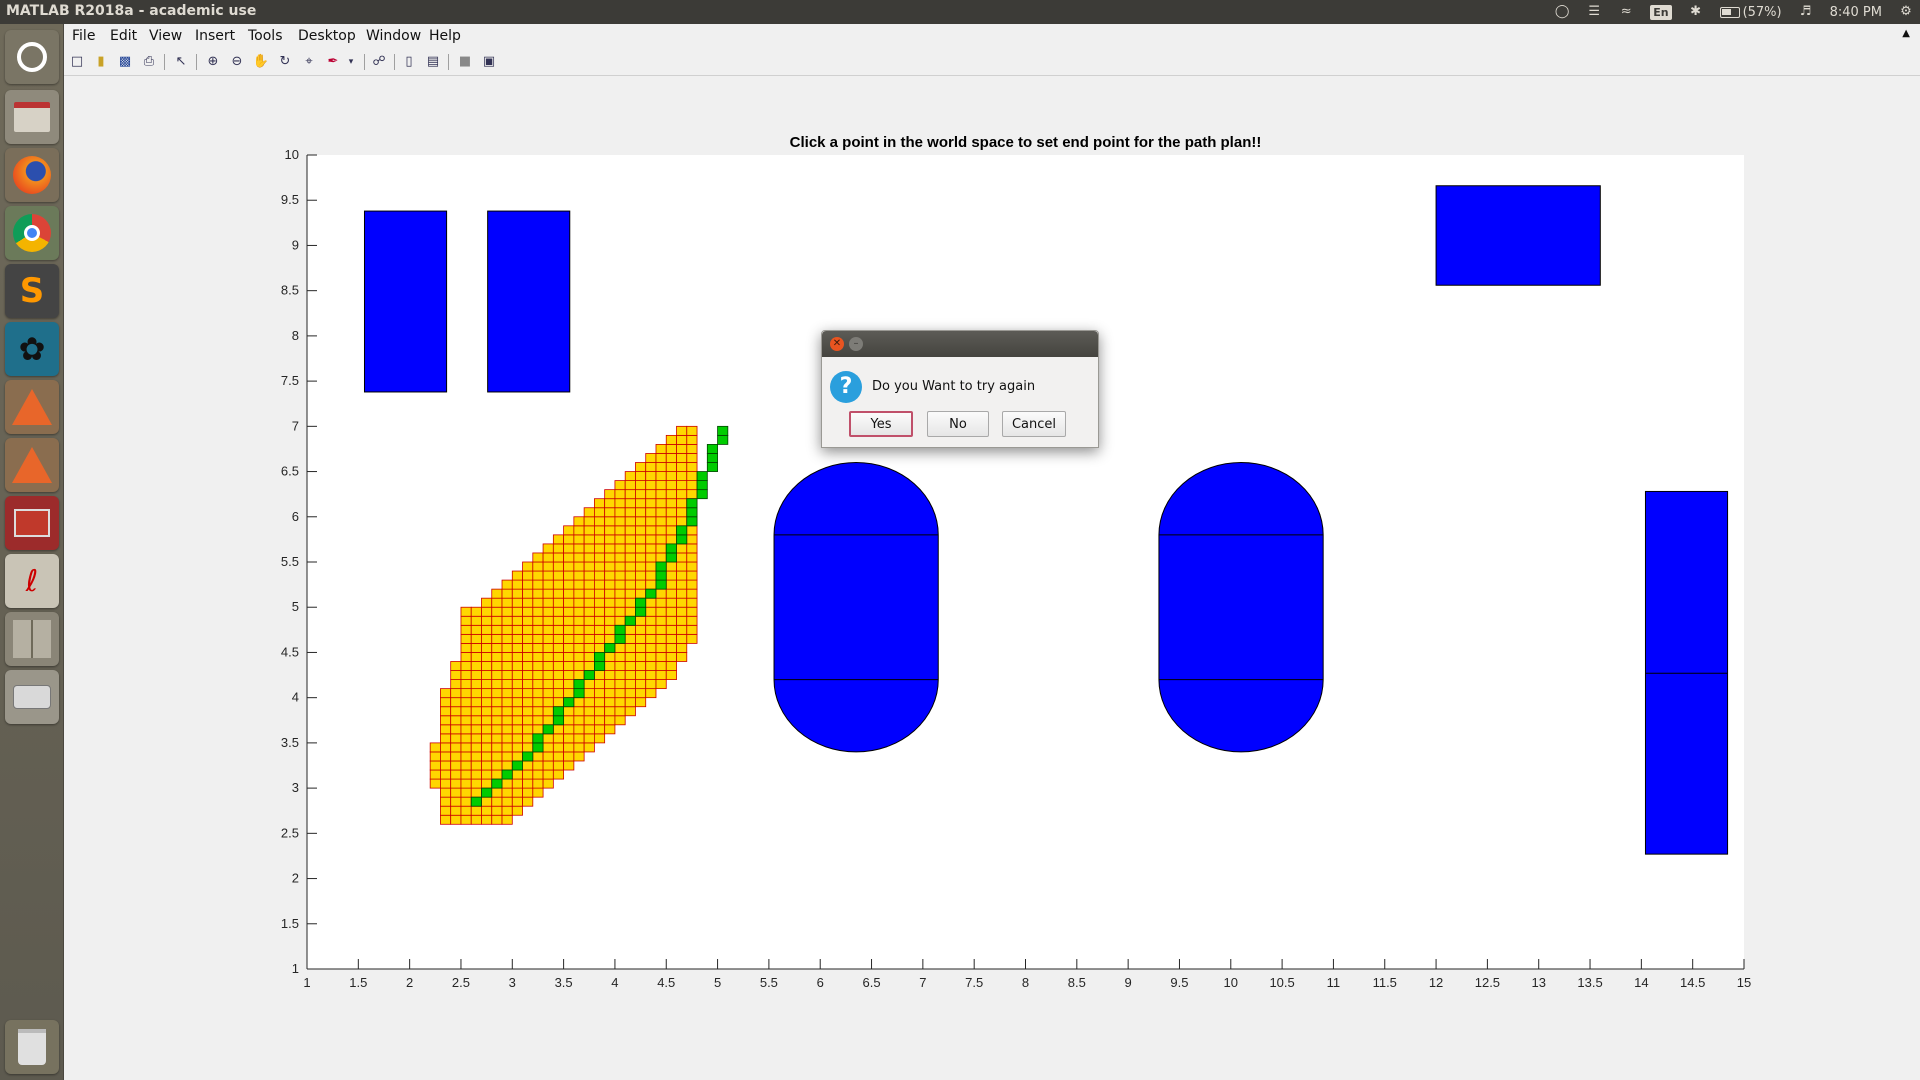 This screenshot has height=1080, width=1920. What do you see at coordinates (856, 344) in the screenshot?
I see `minimize-icon: –` at bounding box center [856, 344].